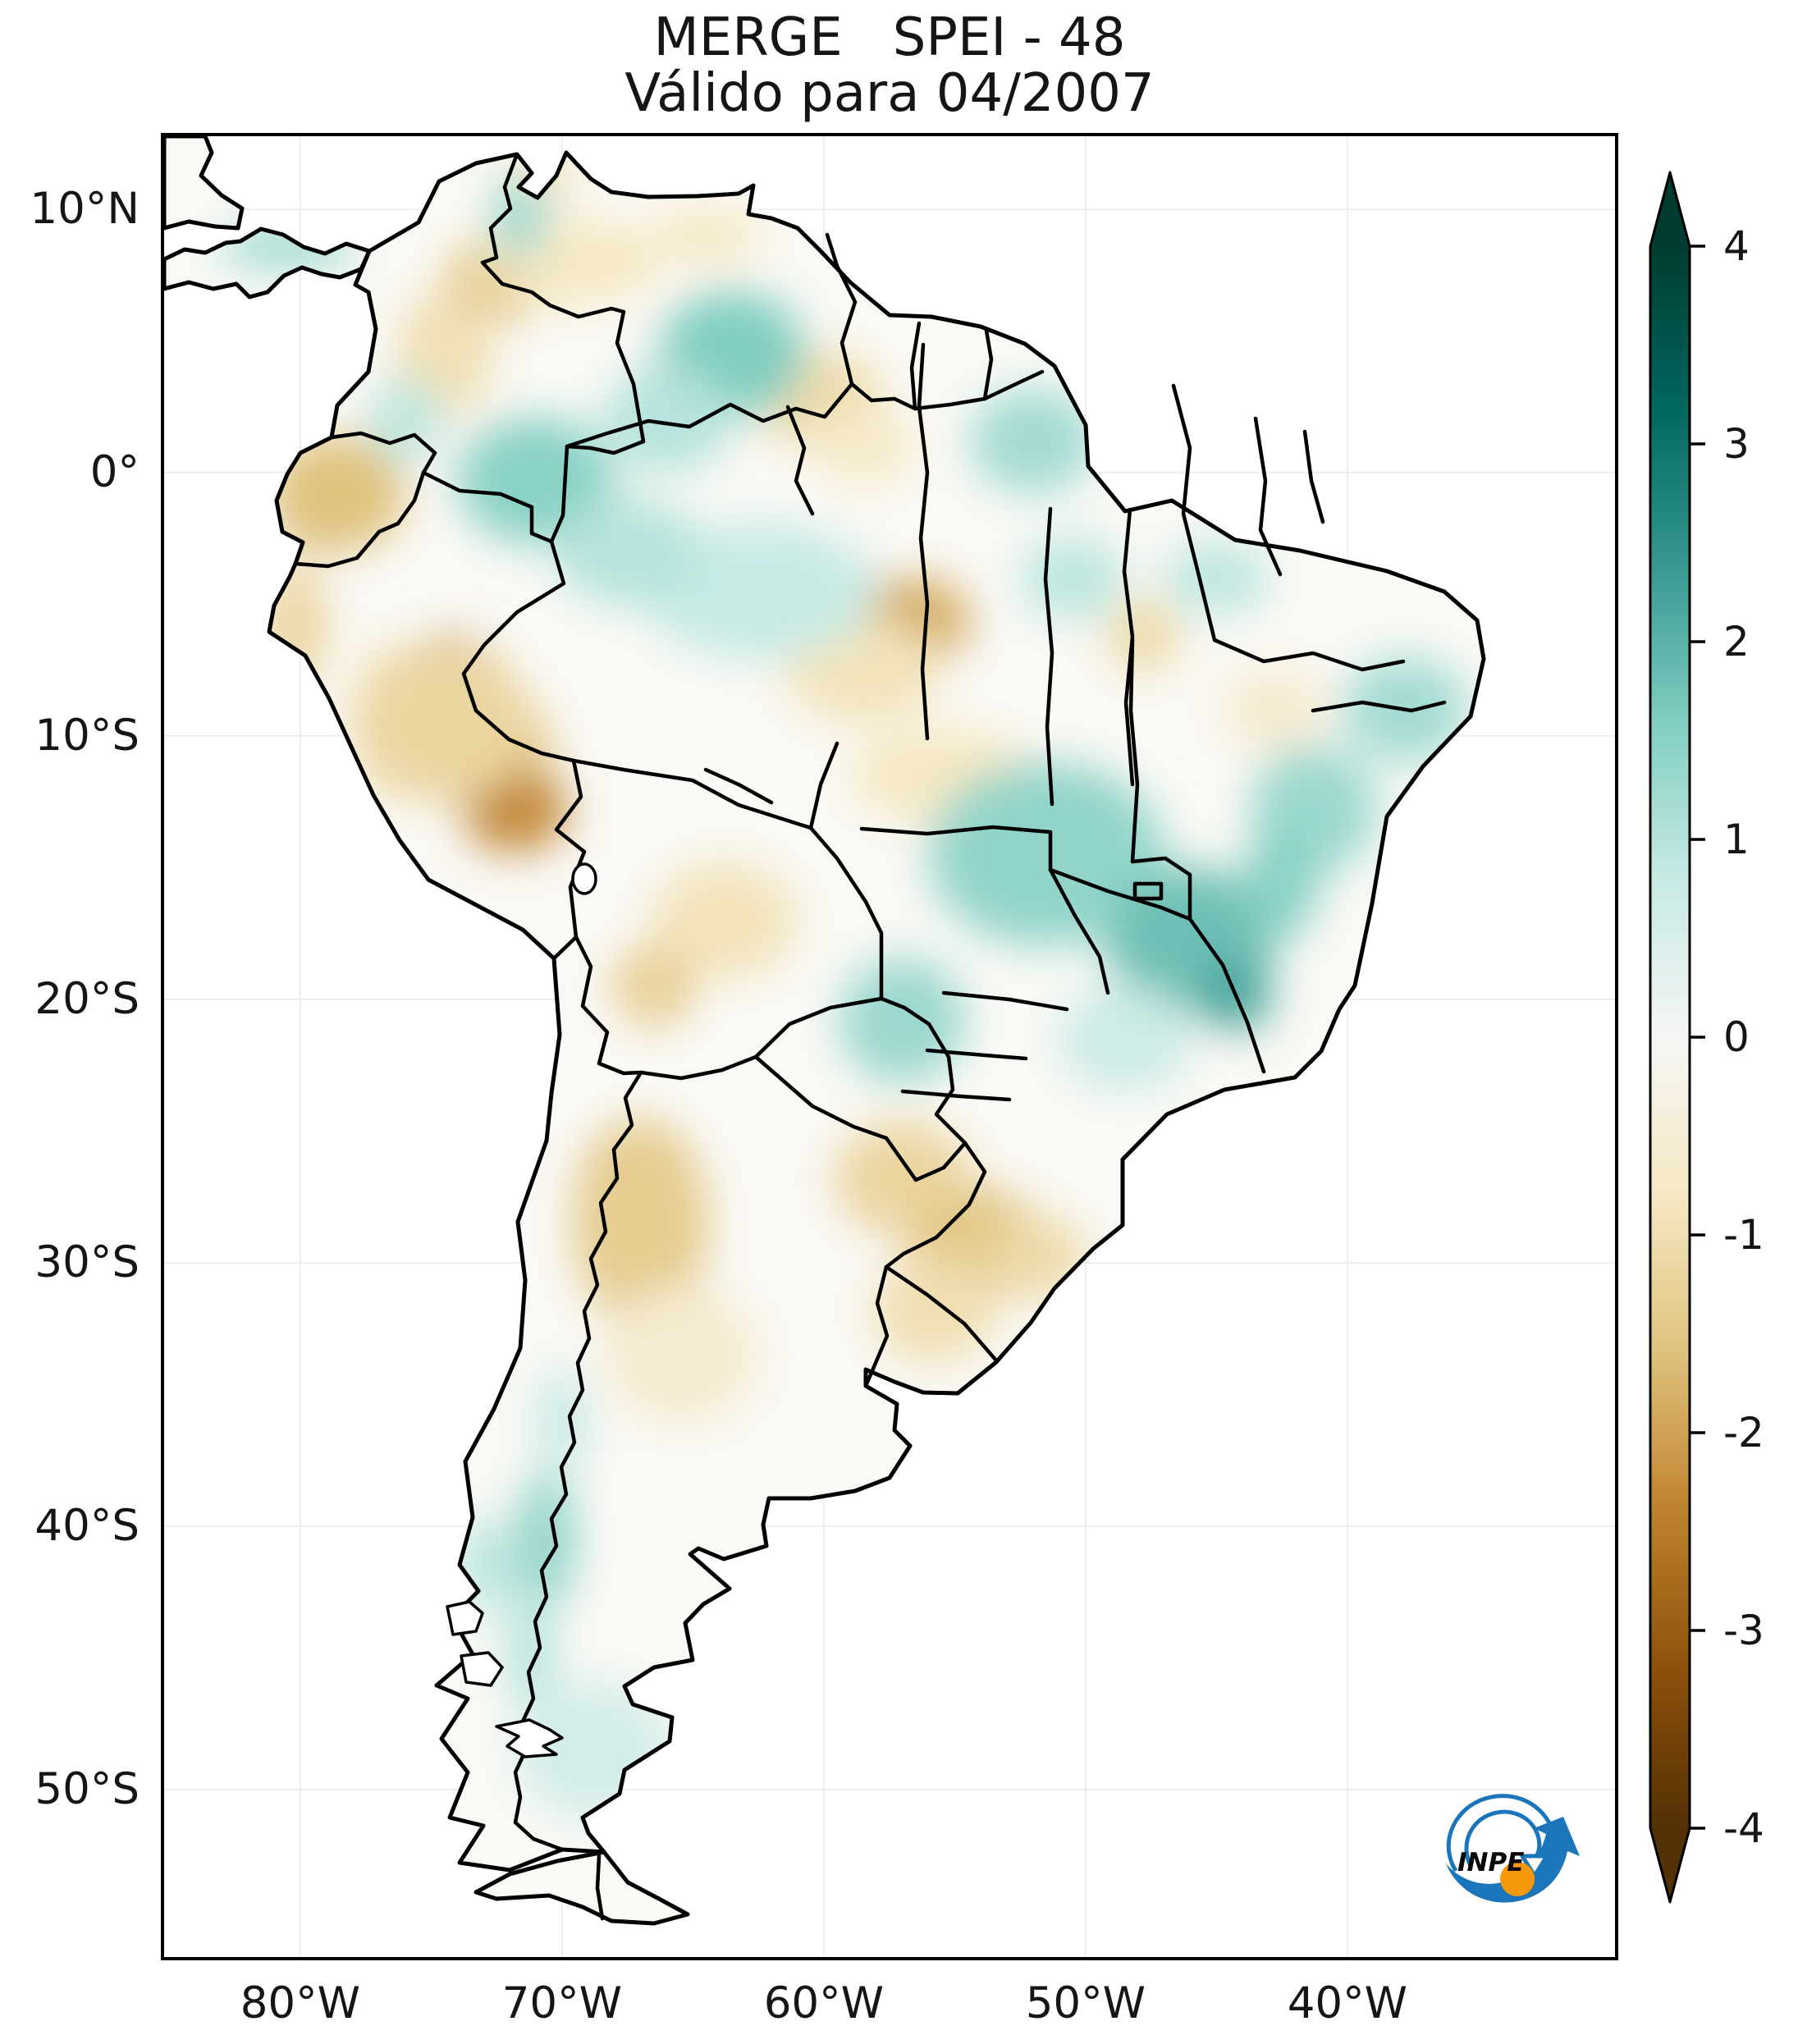 This screenshot has height=2044, width=1798. I want to click on colorbar-tick-marks, so click(1697, 1037).